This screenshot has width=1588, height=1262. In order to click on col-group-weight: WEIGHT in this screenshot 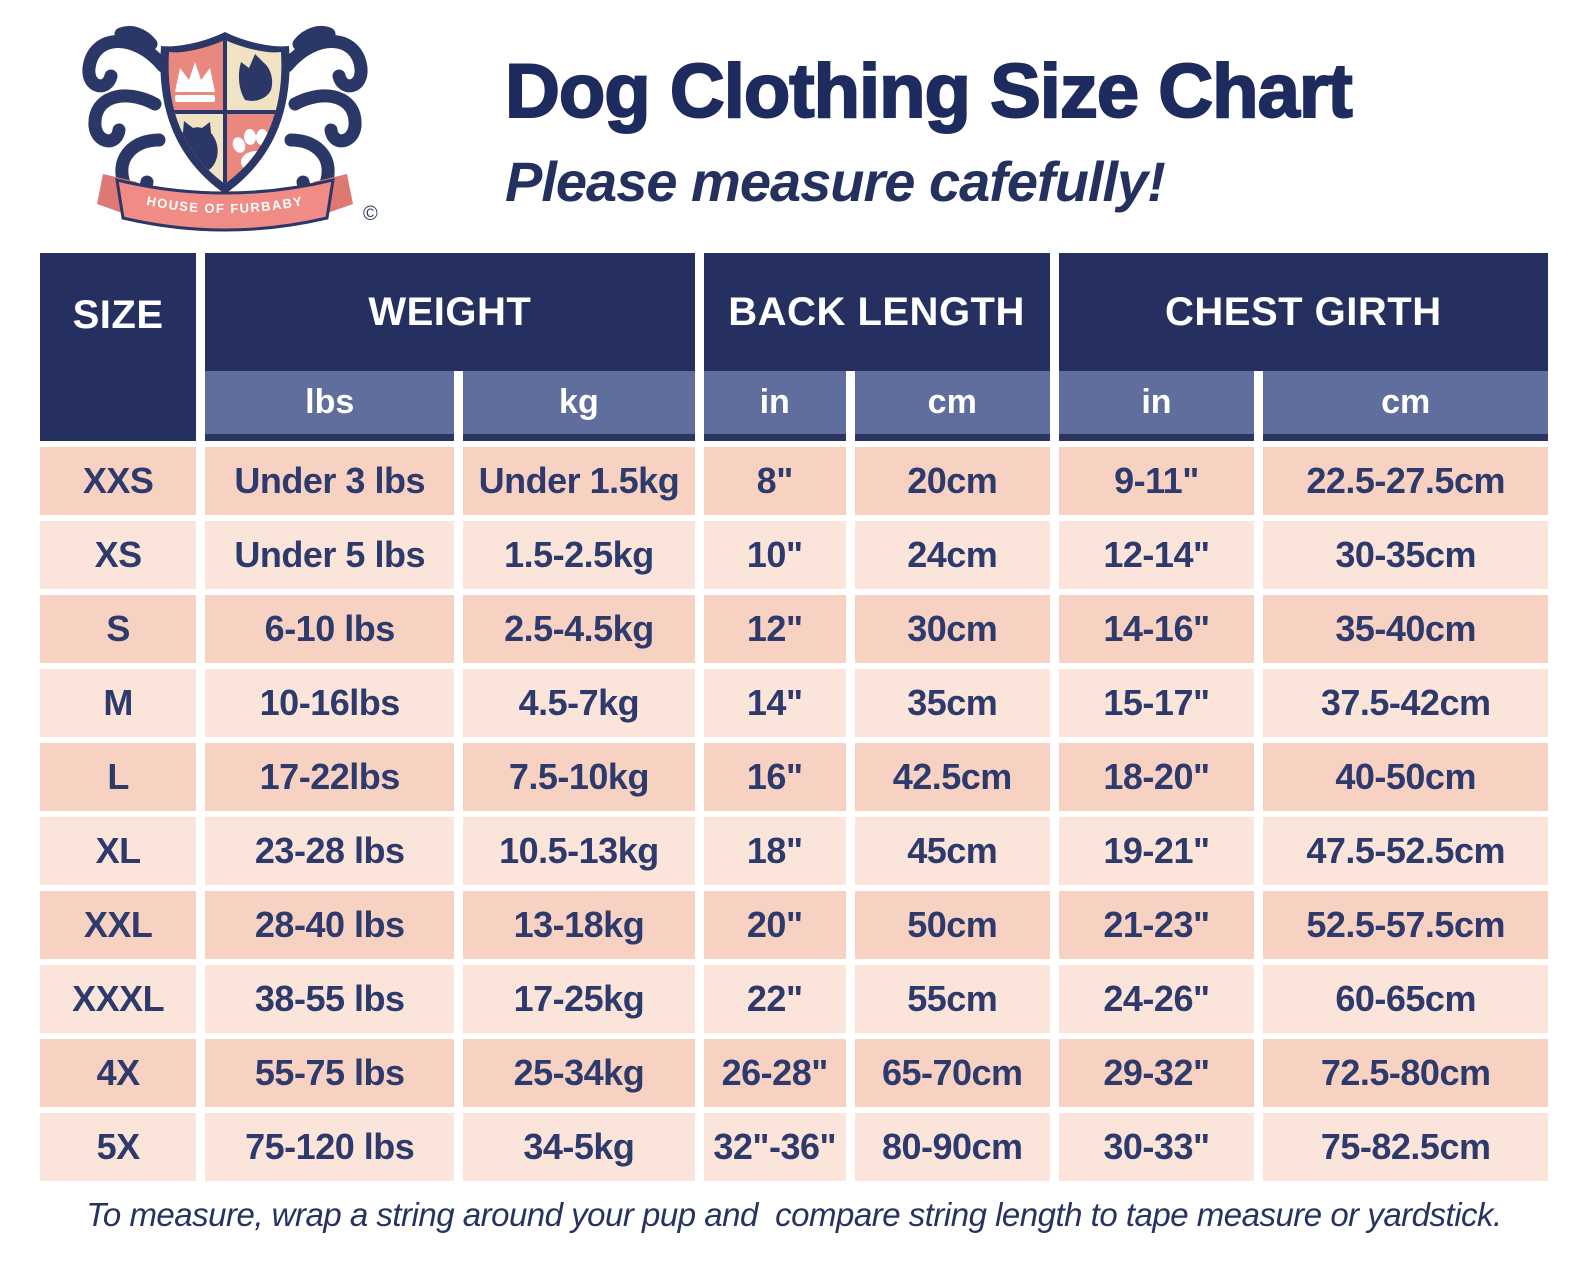, I will do `click(450, 312)`.